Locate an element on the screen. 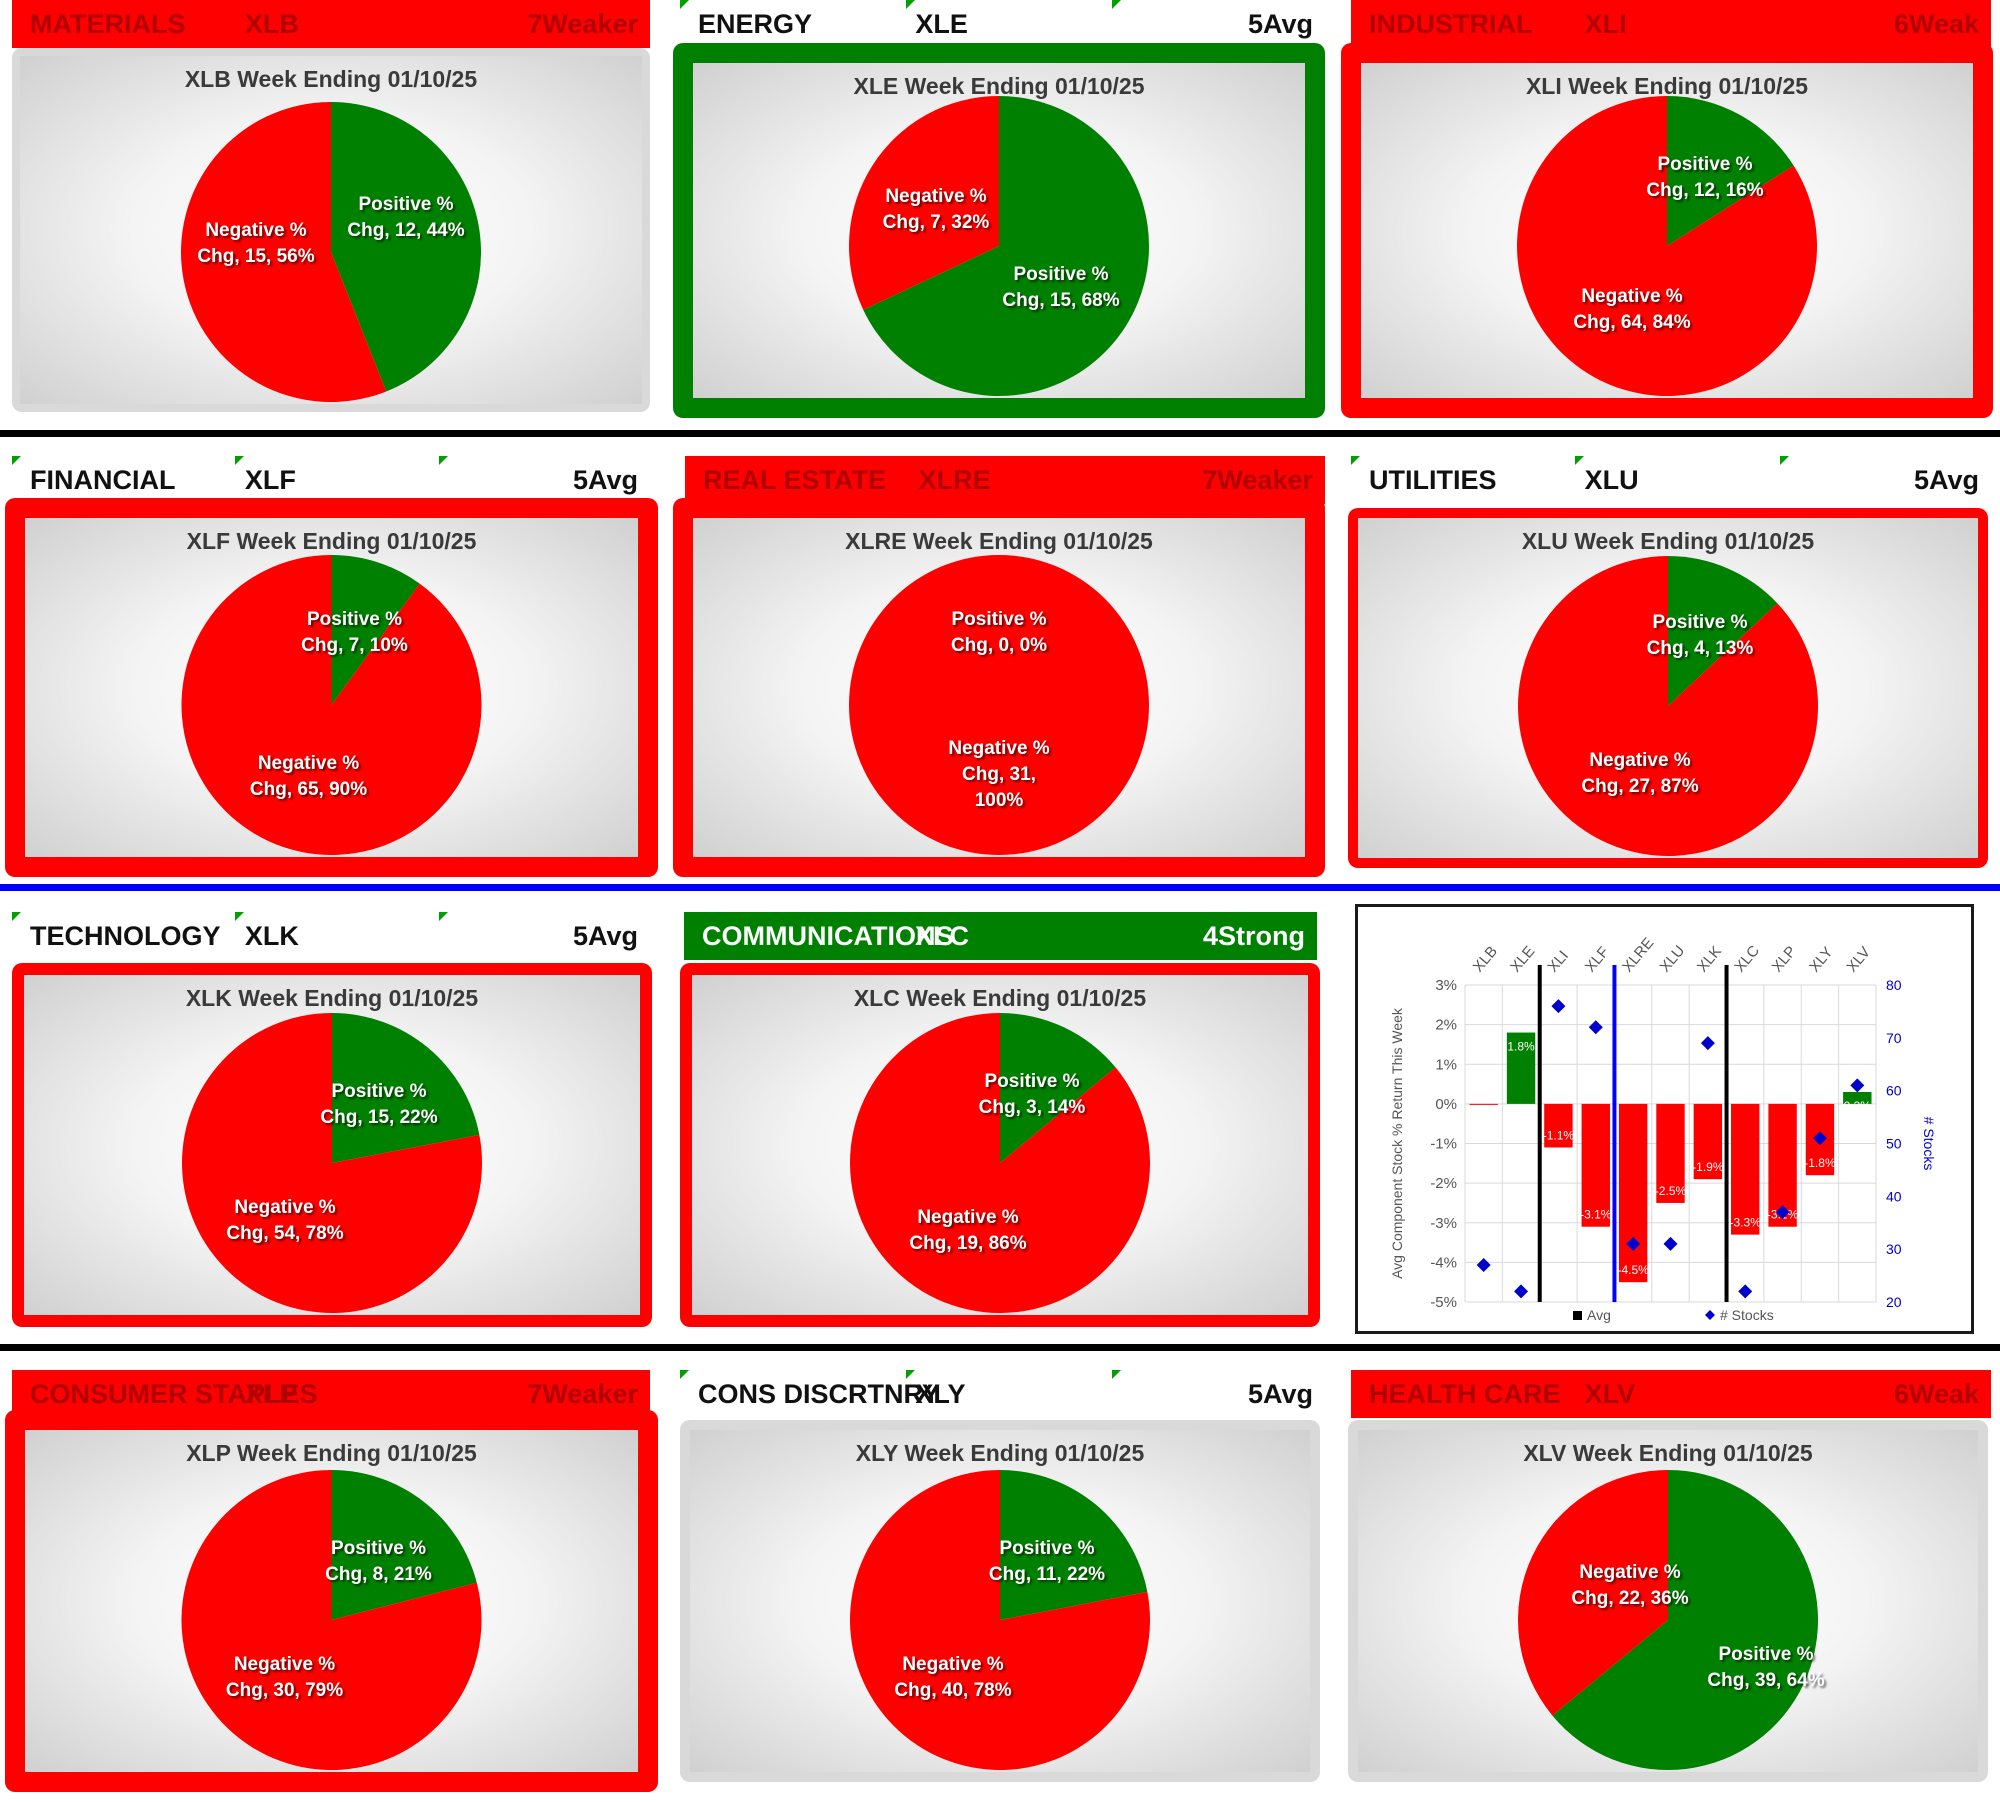 The height and width of the screenshot is (1802, 2000). header-xle: ENERGY XLE 5Avg is located at coordinates (1002, 24).